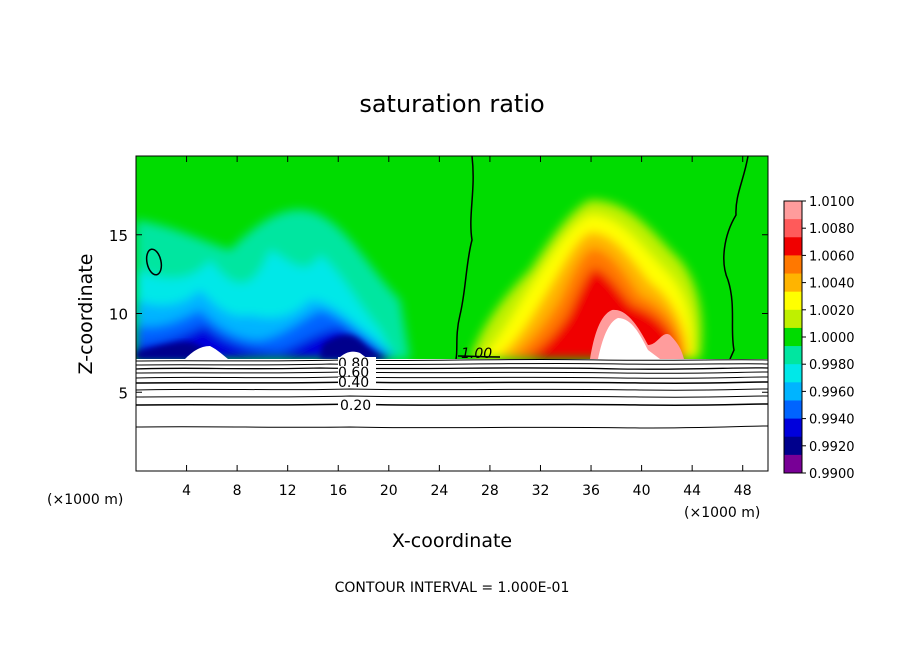  Describe the element at coordinates (353, 383) in the screenshot. I see `contour-label-0.40: 0.40` at that location.